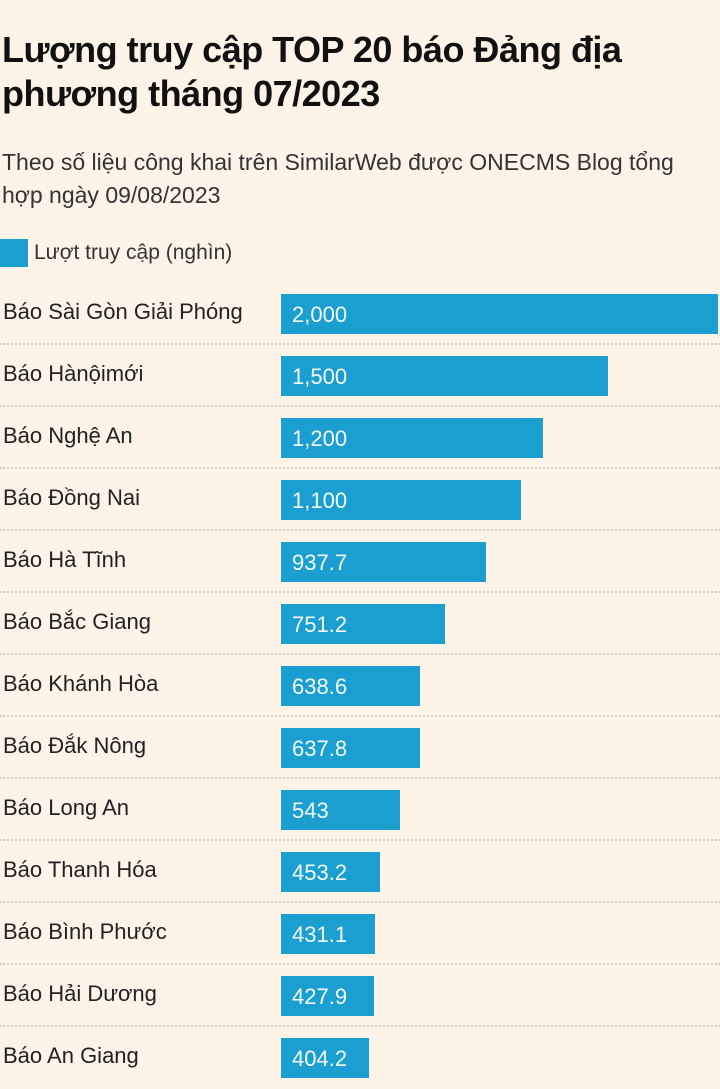 This screenshot has height=1089, width=720. I want to click on bar-label: Báo Đắk Nông, so click(75, 745).